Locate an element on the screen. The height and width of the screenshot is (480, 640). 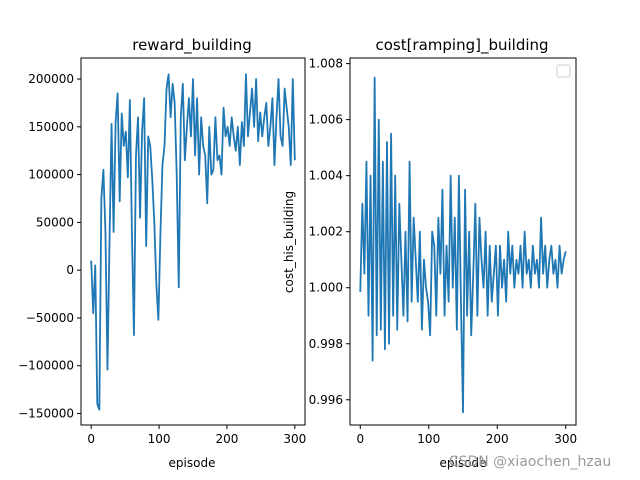
left-chart-title: reward_building is located at coordinates (192, 45).